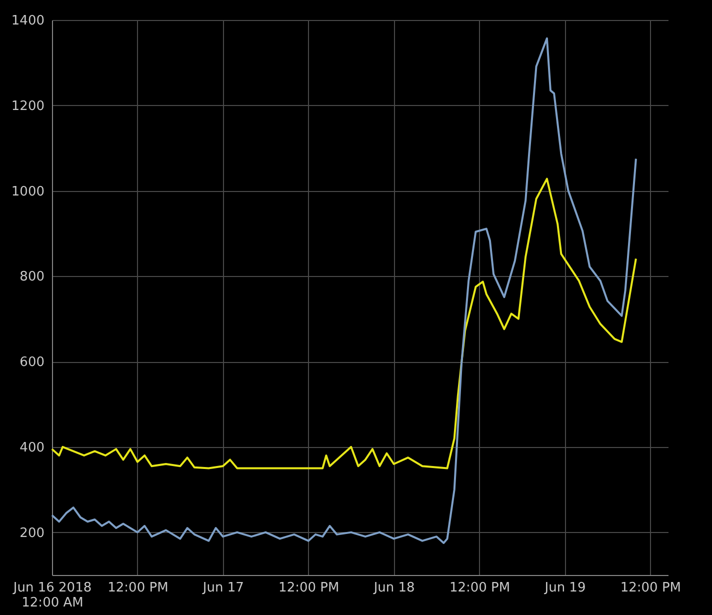 The width and height of the screenshot is (712, 615). Describe the element at coordinates (393, 588) in the screenshot. I see `x-tick-label: Jun 18` at that location.